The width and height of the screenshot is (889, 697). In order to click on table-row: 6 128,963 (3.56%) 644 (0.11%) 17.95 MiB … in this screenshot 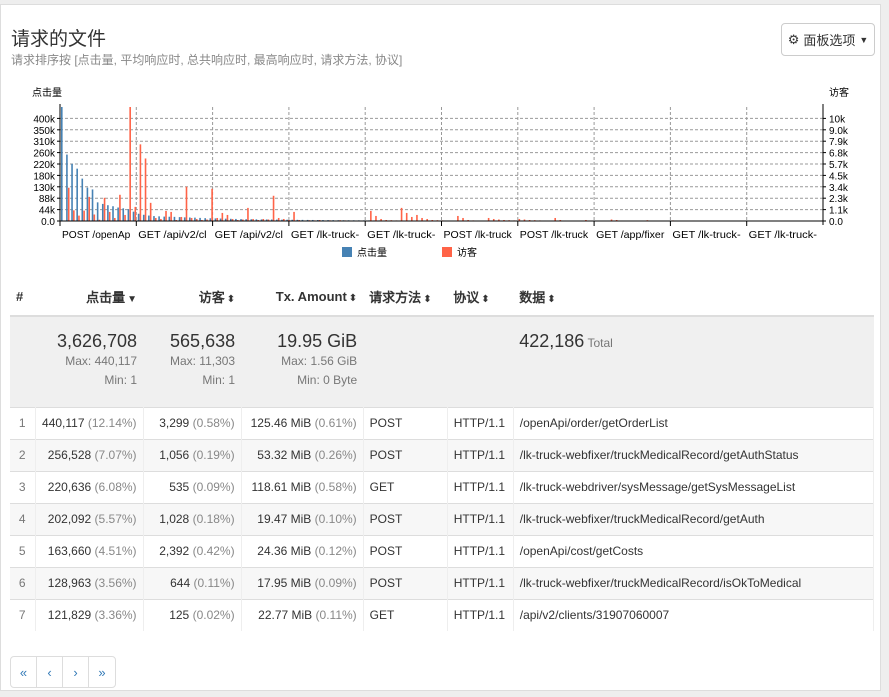, I will do `click(442, 582)`.